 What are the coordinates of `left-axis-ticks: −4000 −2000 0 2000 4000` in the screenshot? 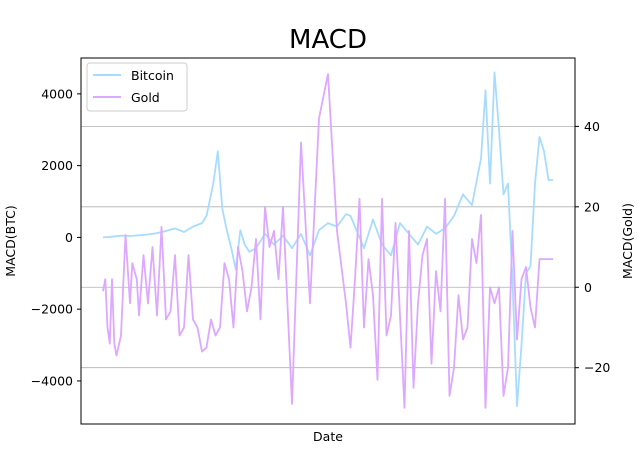 It's located at (56, 237).